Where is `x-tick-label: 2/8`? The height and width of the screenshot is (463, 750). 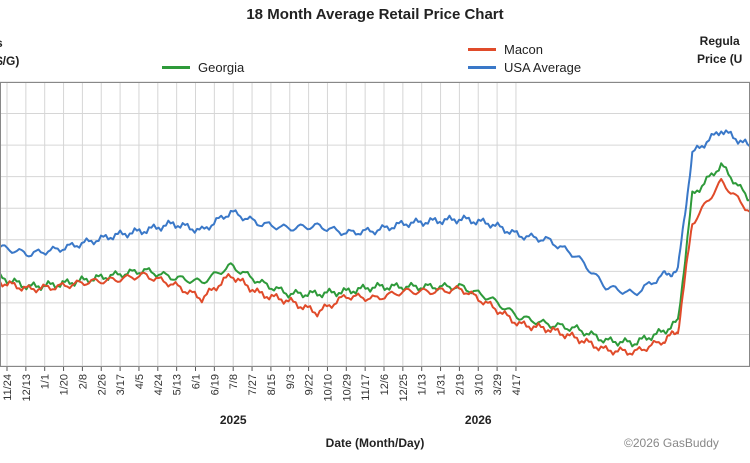 x-tick-label: 2/8 is located at coordinates (83, 381).